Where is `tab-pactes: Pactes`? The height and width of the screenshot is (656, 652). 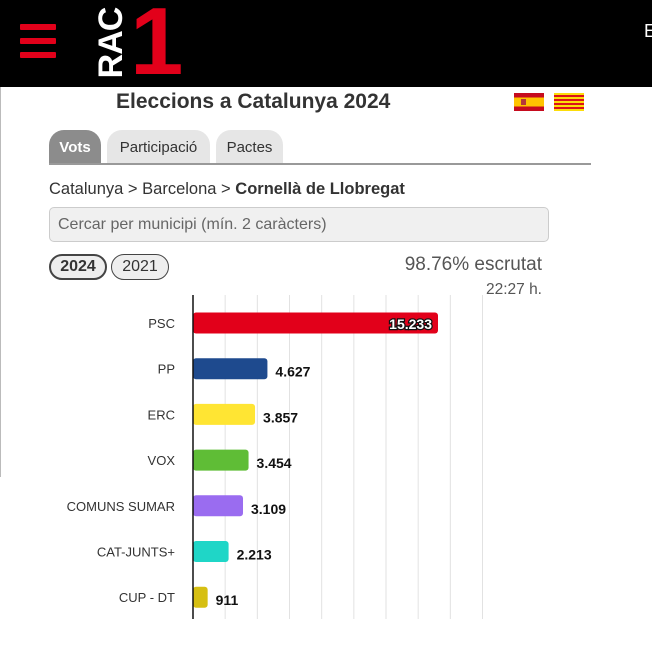 tab-pactes: Pactes is located at coordinates (249, 146).